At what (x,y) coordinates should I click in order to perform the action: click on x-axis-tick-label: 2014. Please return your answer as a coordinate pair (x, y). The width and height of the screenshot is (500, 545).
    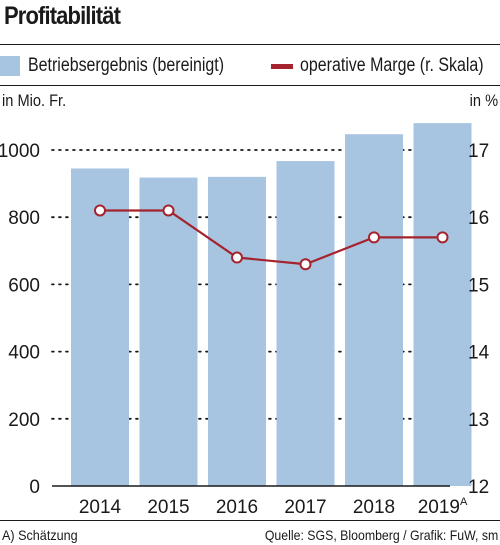
    Looking at the image, I should click on (100, 507).